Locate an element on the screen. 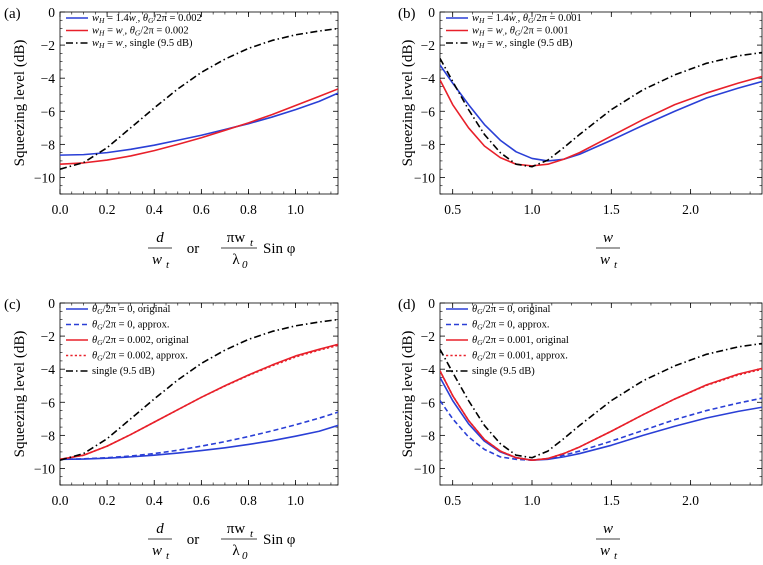 Image resolution: width=763 pixels, height=565 pixels. series-line-wh-w-single-9-5-db- is located at coordinates (601, 109).